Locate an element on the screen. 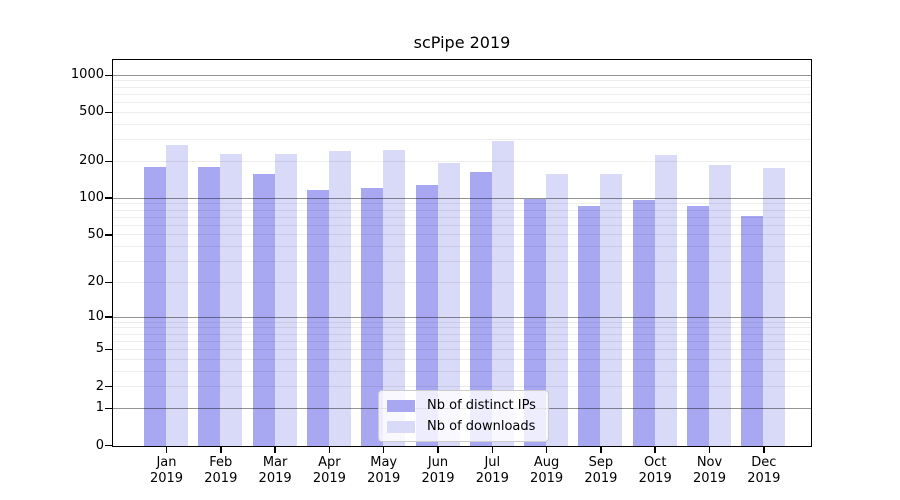 The image size is (900, 500). x-tick-month: Apr is located at coordinates (329, 462).